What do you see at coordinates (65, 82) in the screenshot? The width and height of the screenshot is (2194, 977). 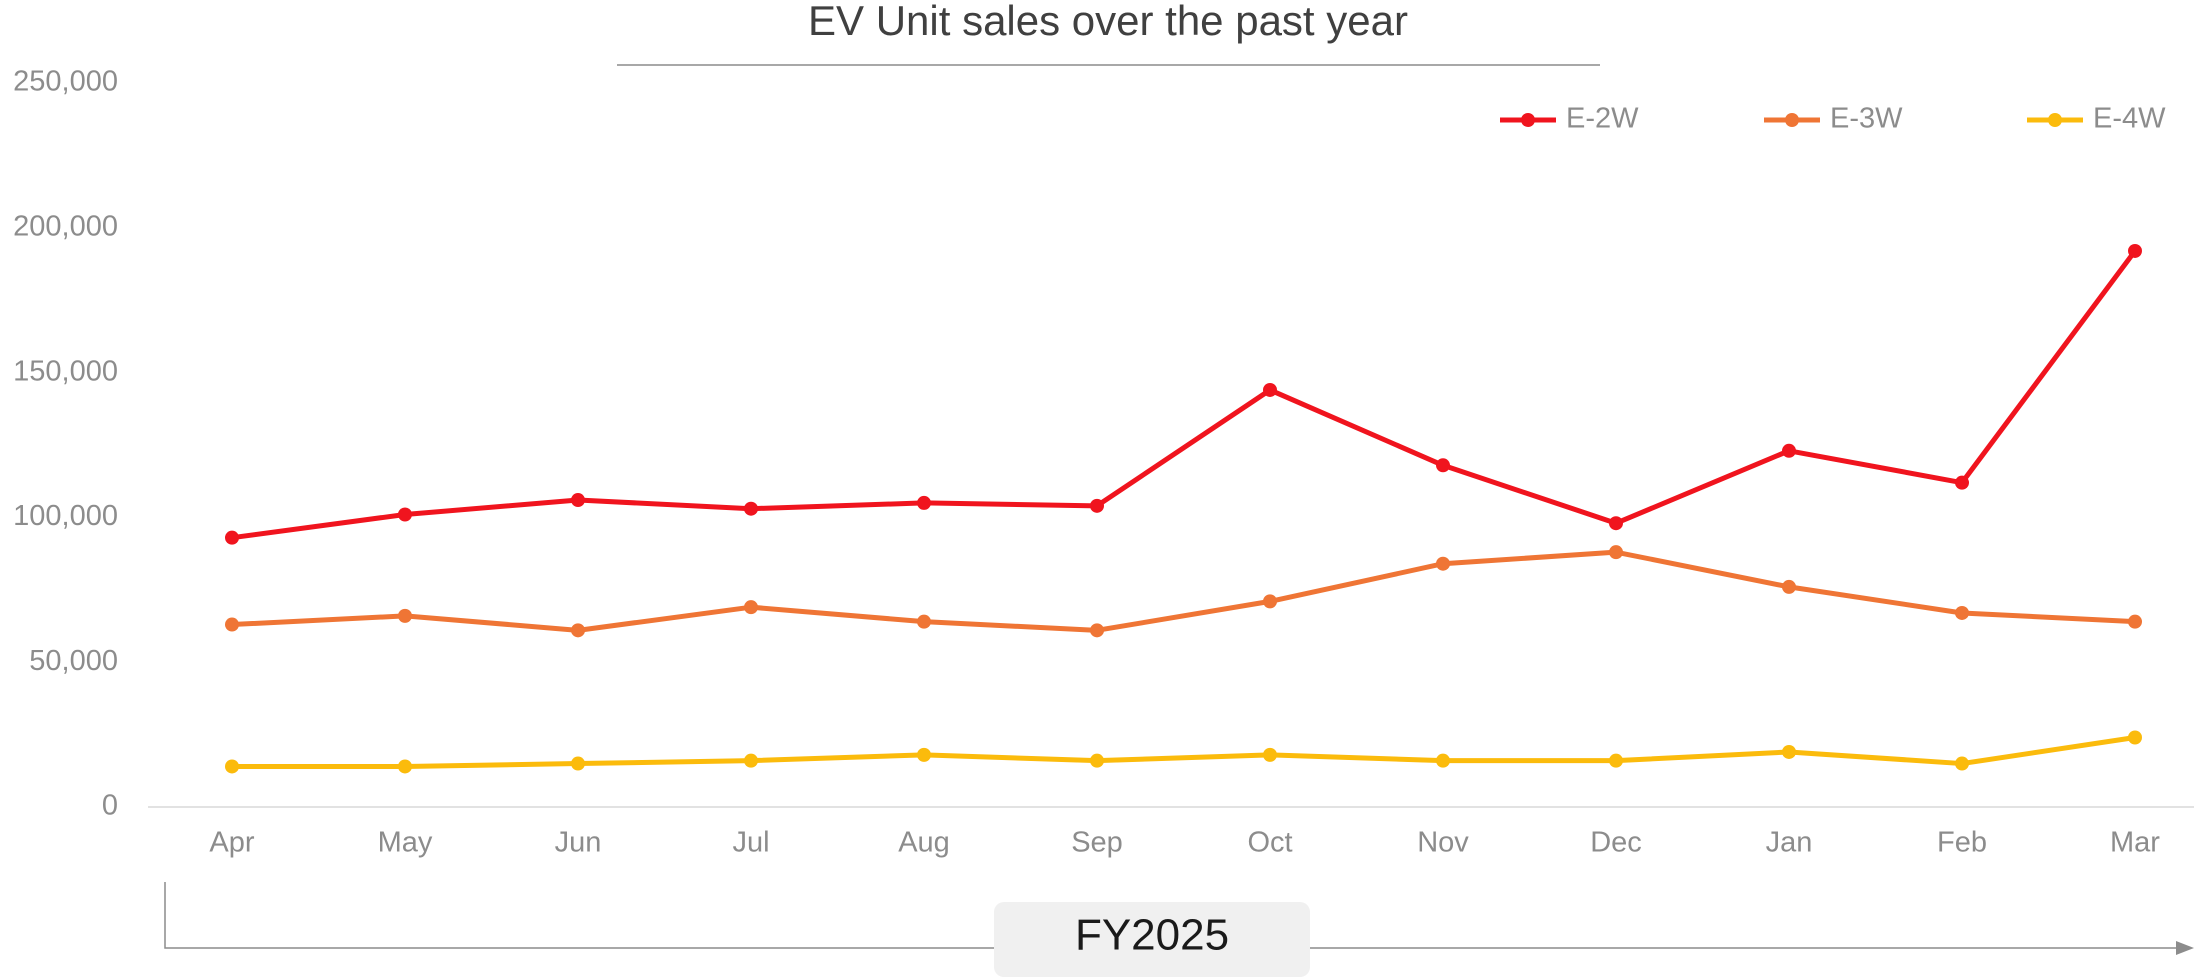 I see `y-tick-label: 250,000` at bounding box center [65, 82].